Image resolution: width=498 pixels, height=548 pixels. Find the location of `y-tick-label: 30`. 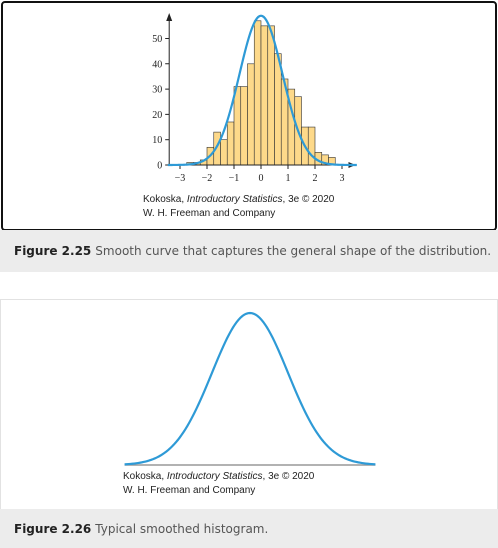

y-tick-label: 30 is located at coordinates (157, 90).